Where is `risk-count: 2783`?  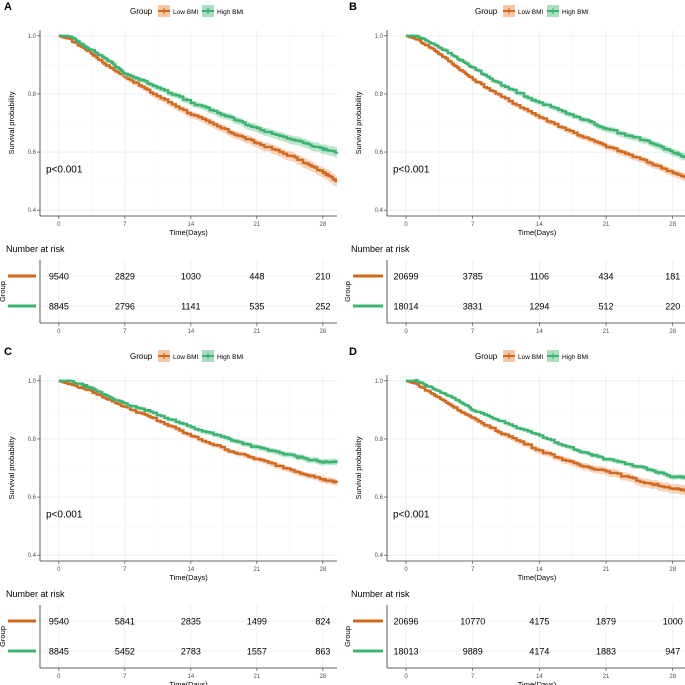
risk-count: 2783 is located at coordinates (191, 652).